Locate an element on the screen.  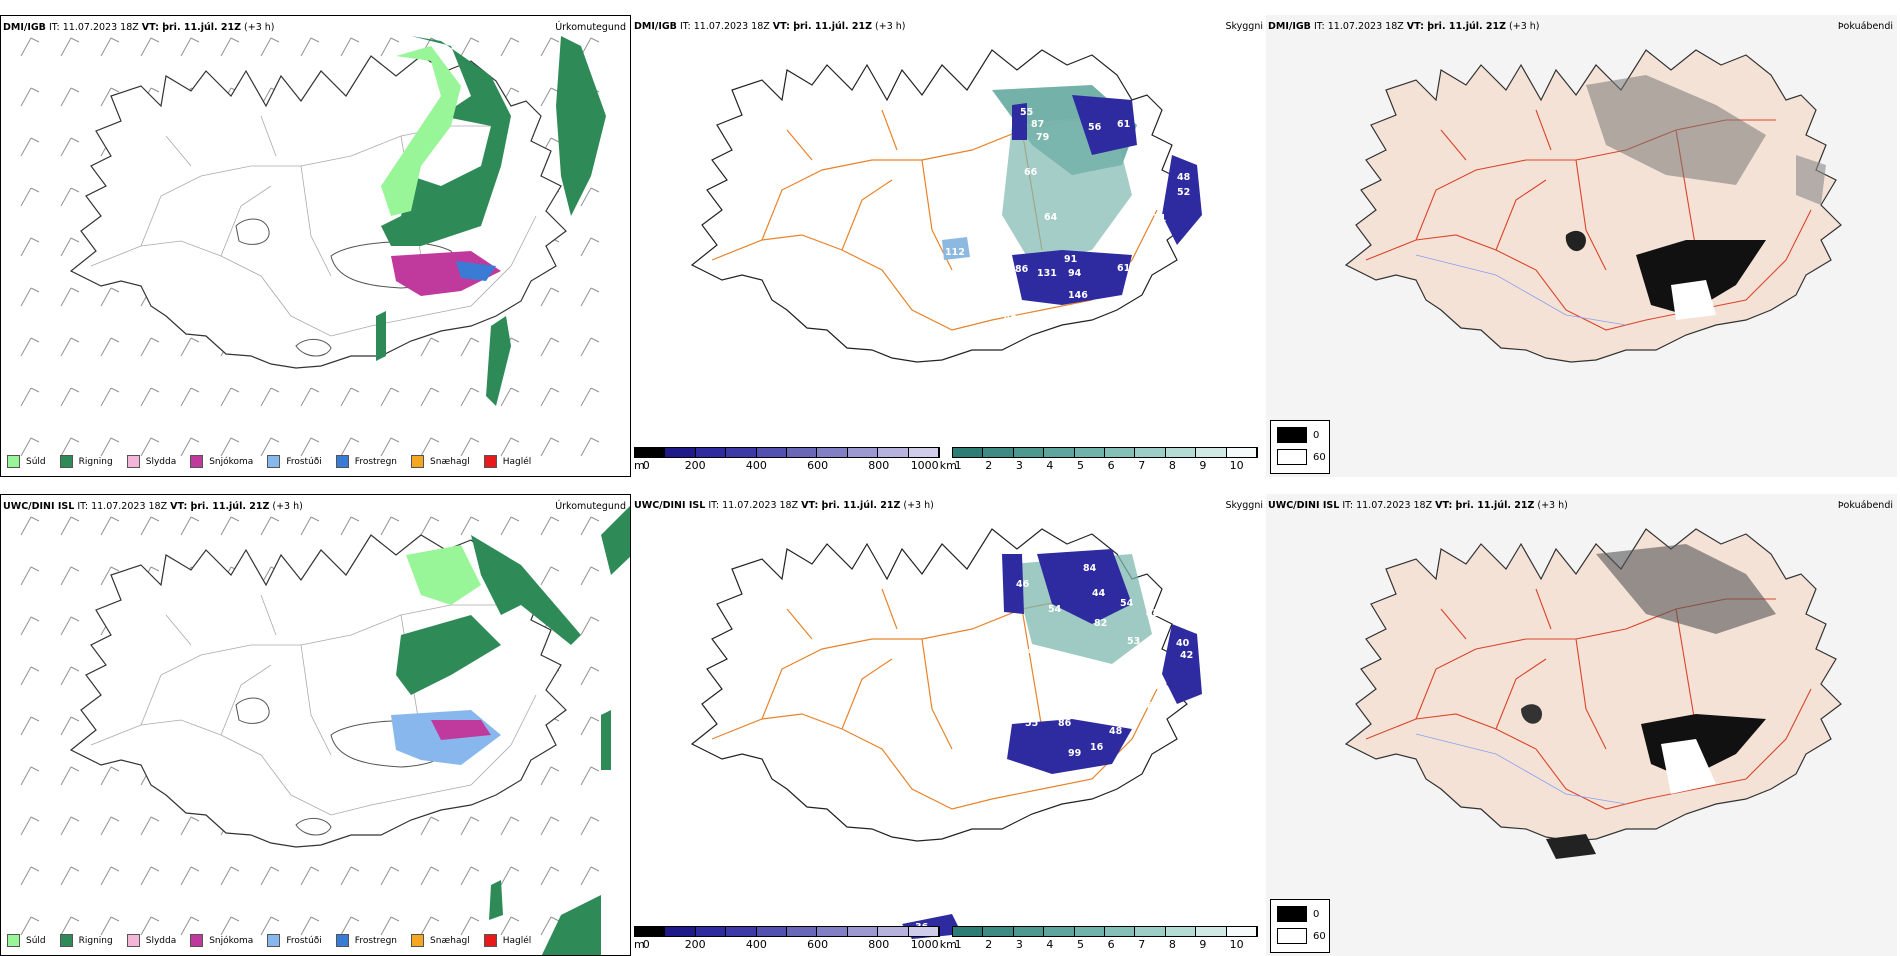
visibility-value-label: 79 is located at coordinates (1042, 137).